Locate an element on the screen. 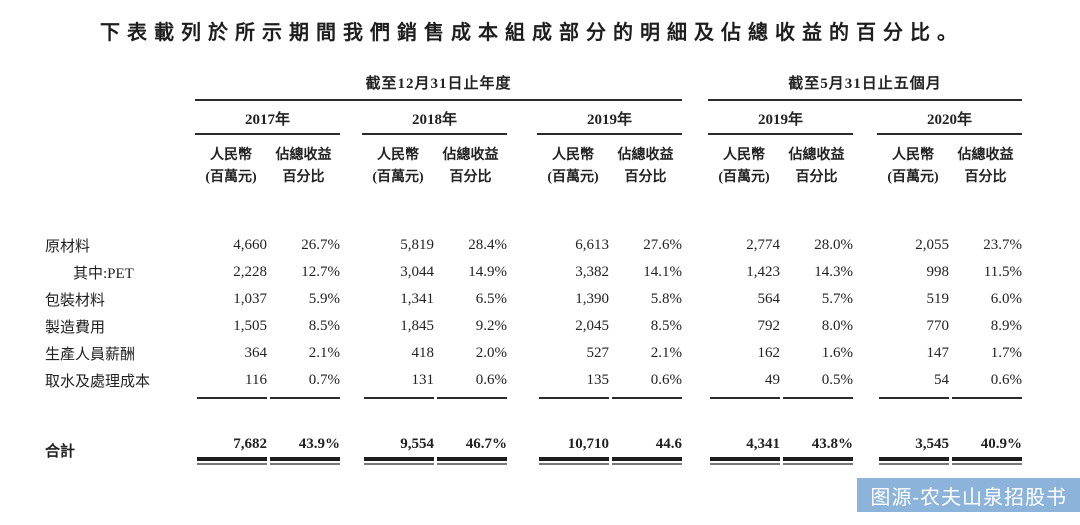 The width and height of the screenshot is (1080, 525). cell-value: 364 is located at coordinates (256, 352).